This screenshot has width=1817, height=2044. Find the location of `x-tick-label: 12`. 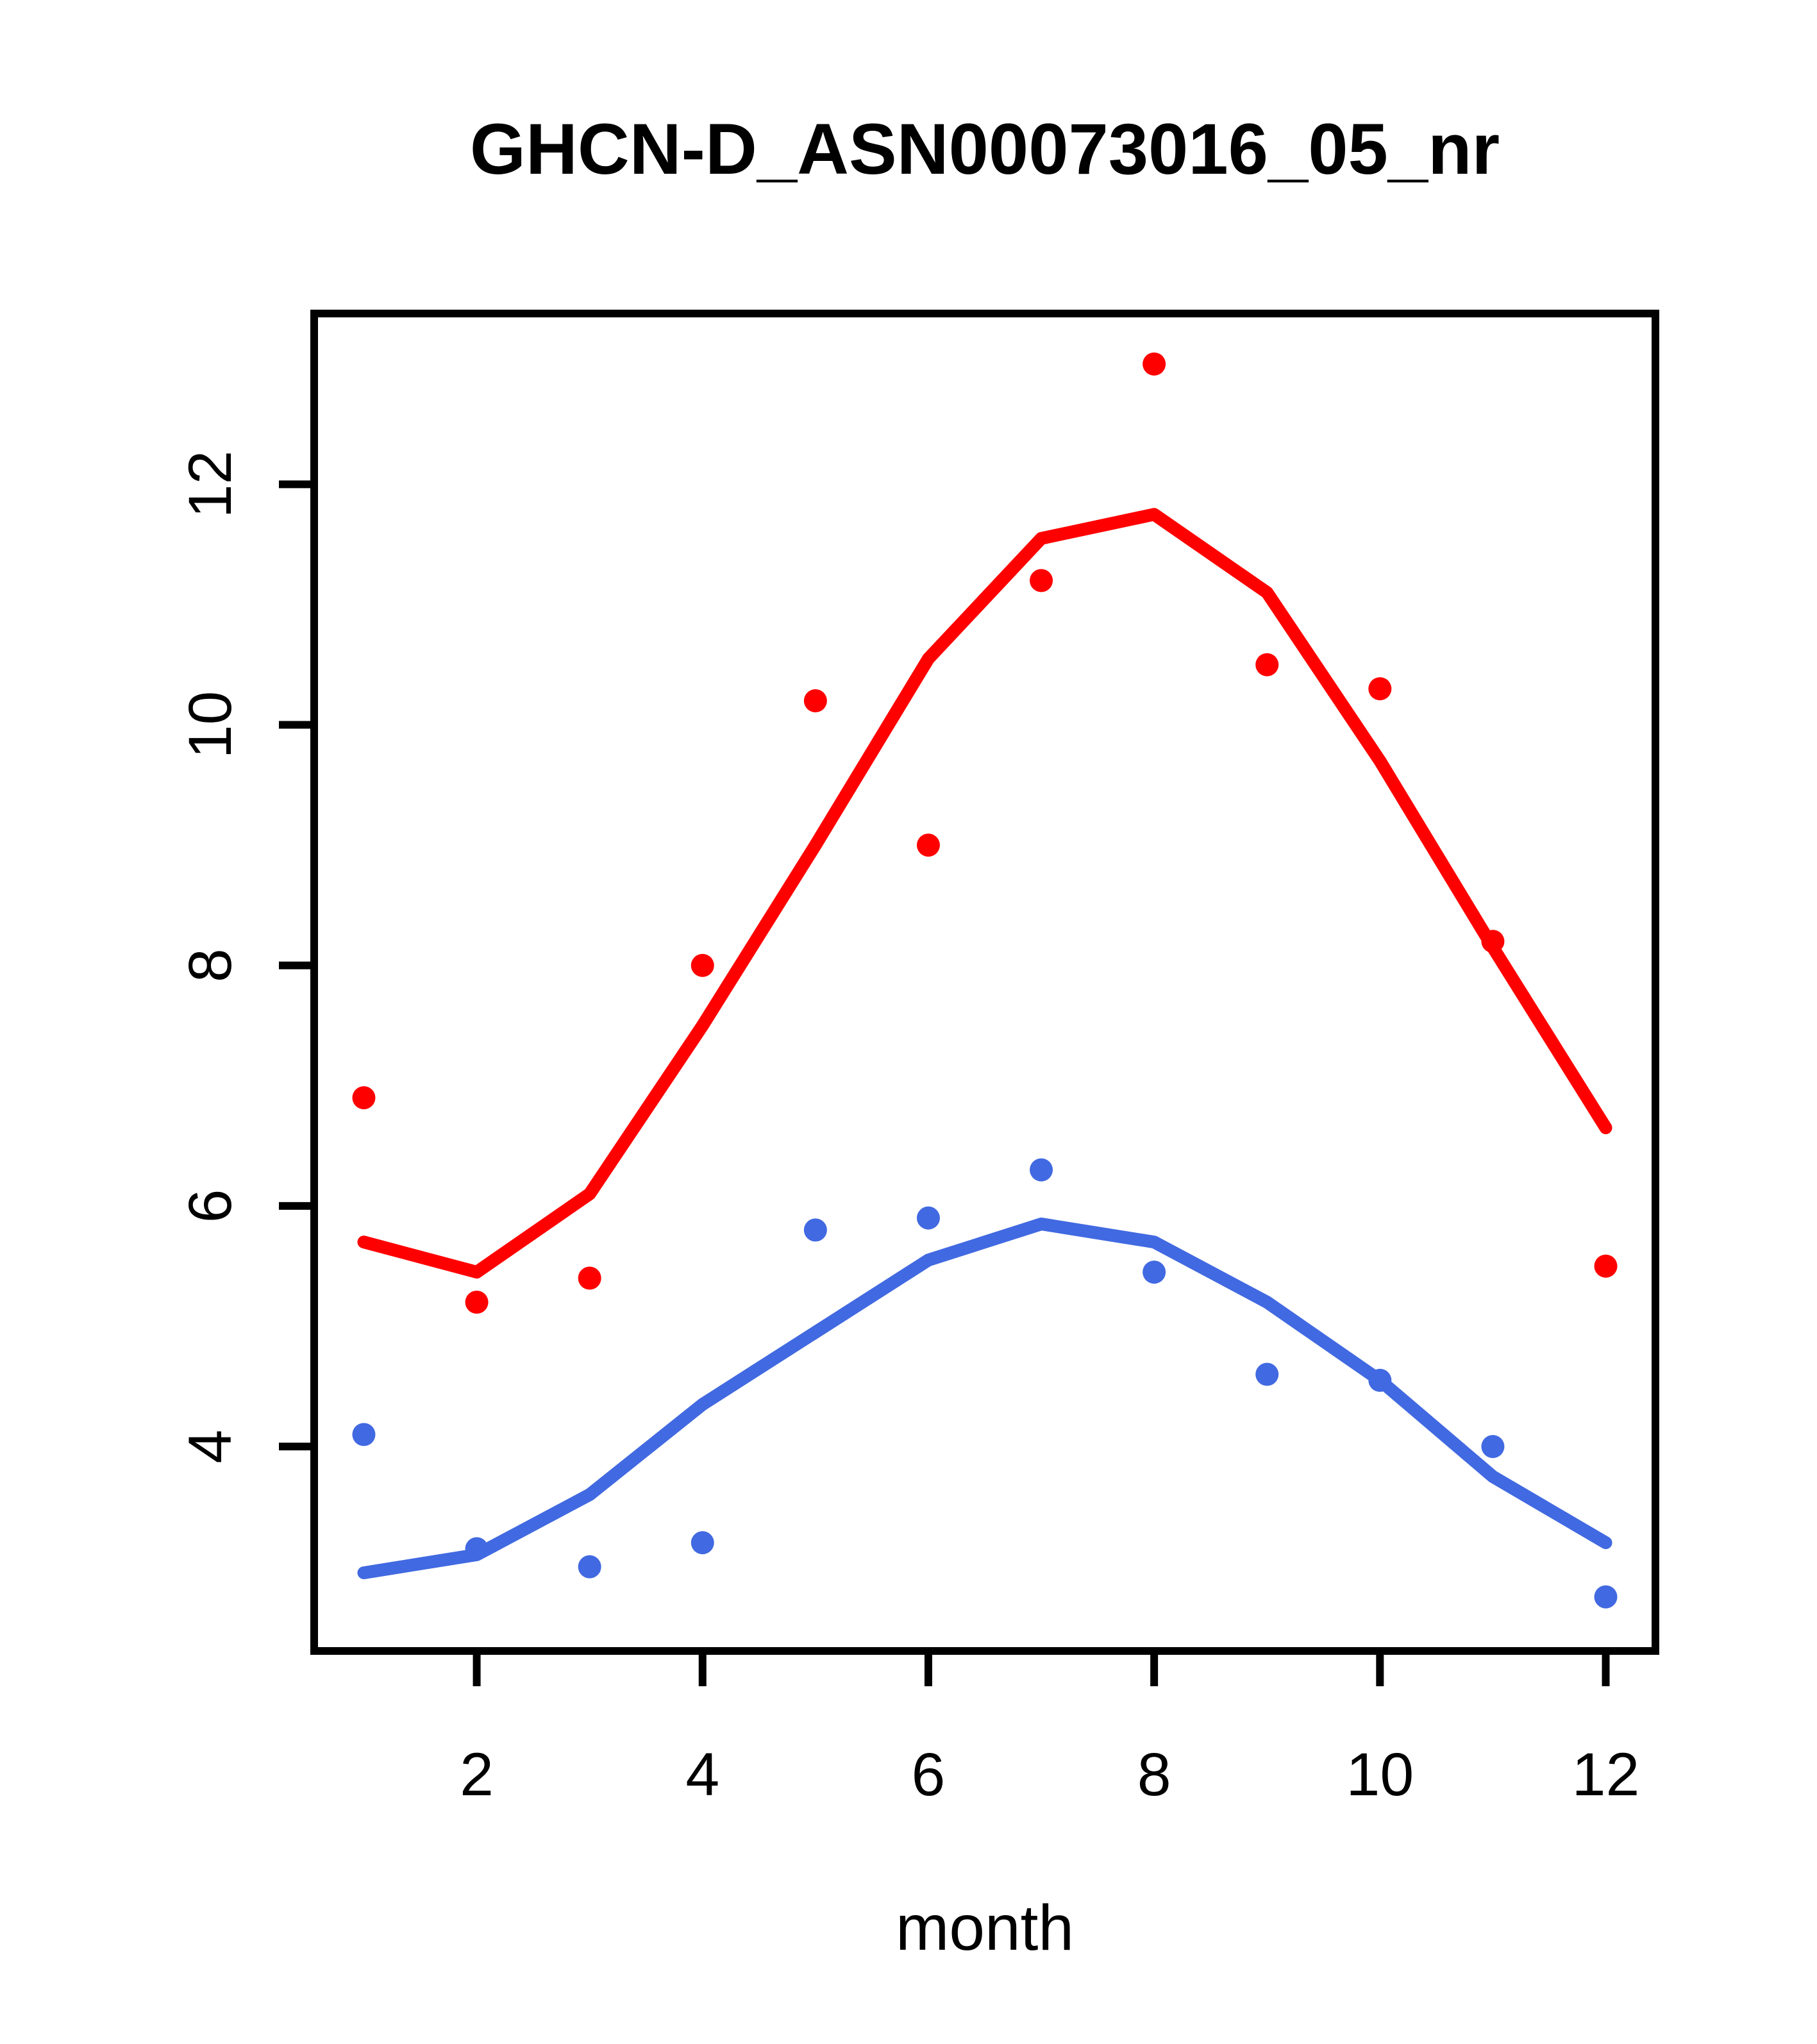

x-tick-label: 12 is located at coordinates (1606, 1775).